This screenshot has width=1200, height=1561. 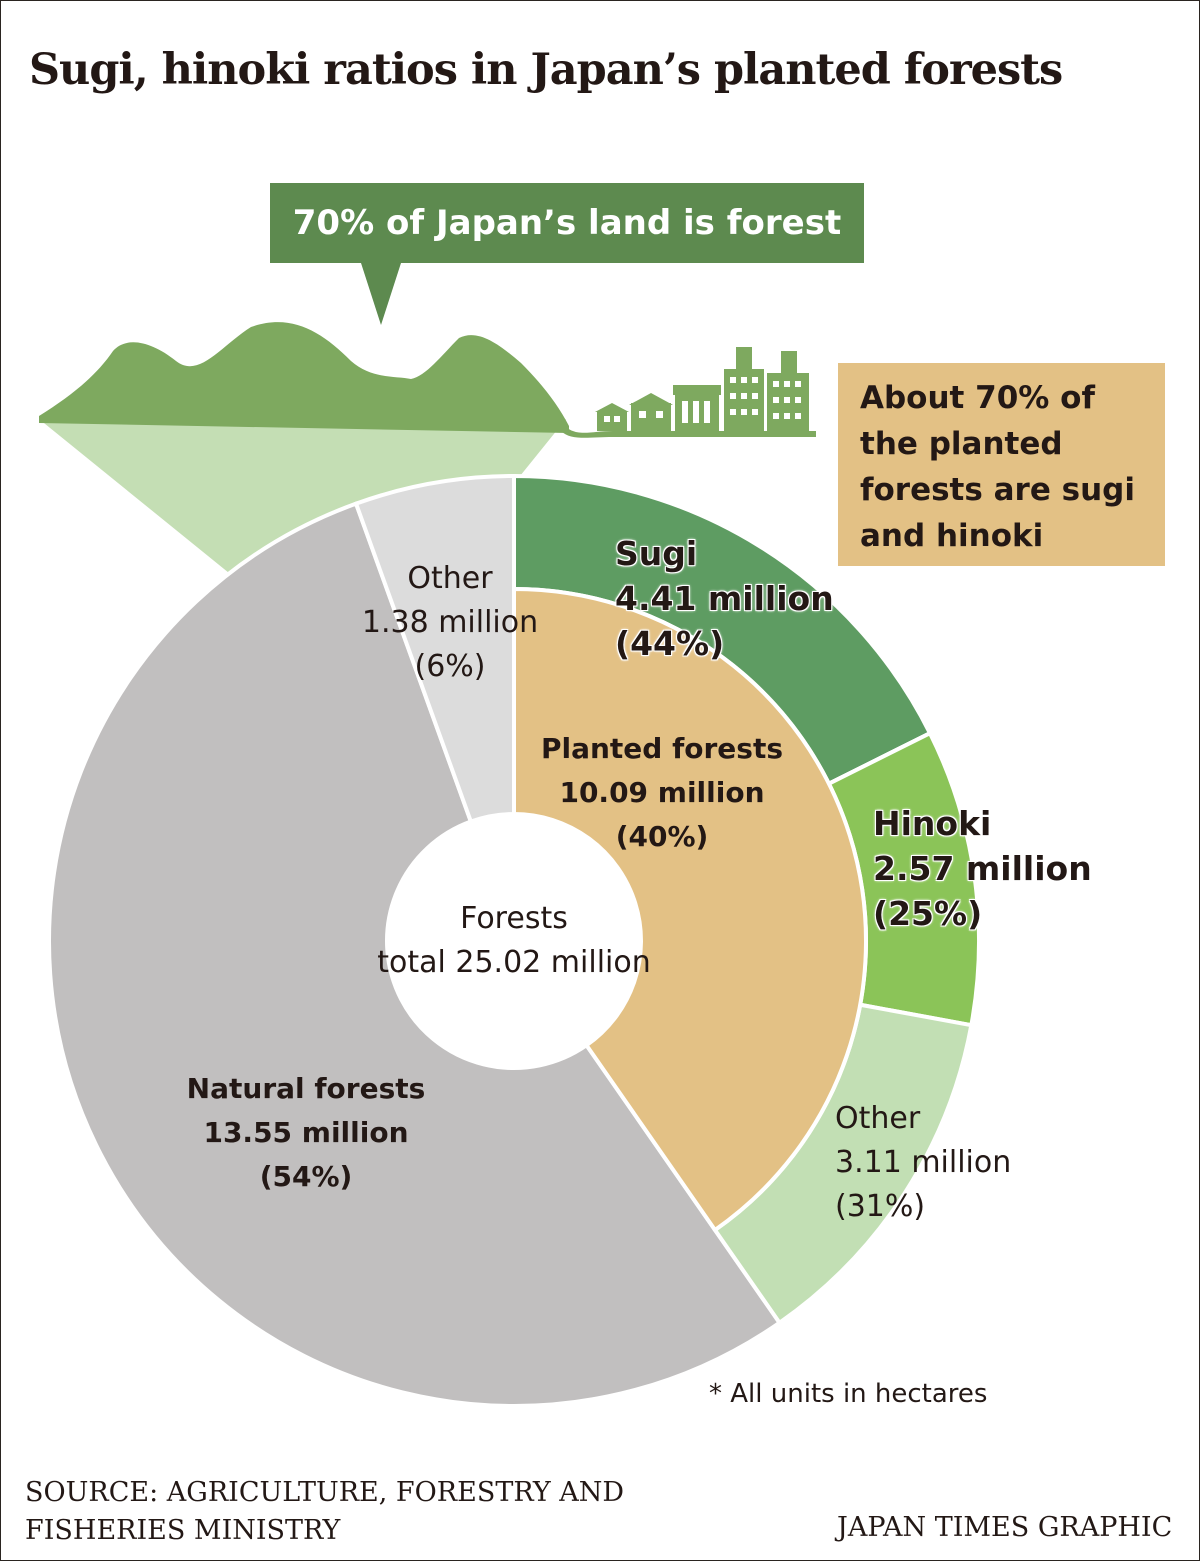 I want to click on graphic-credit: JAPAN TIMES GRAPHIC, so click(x=1005, y=1527).